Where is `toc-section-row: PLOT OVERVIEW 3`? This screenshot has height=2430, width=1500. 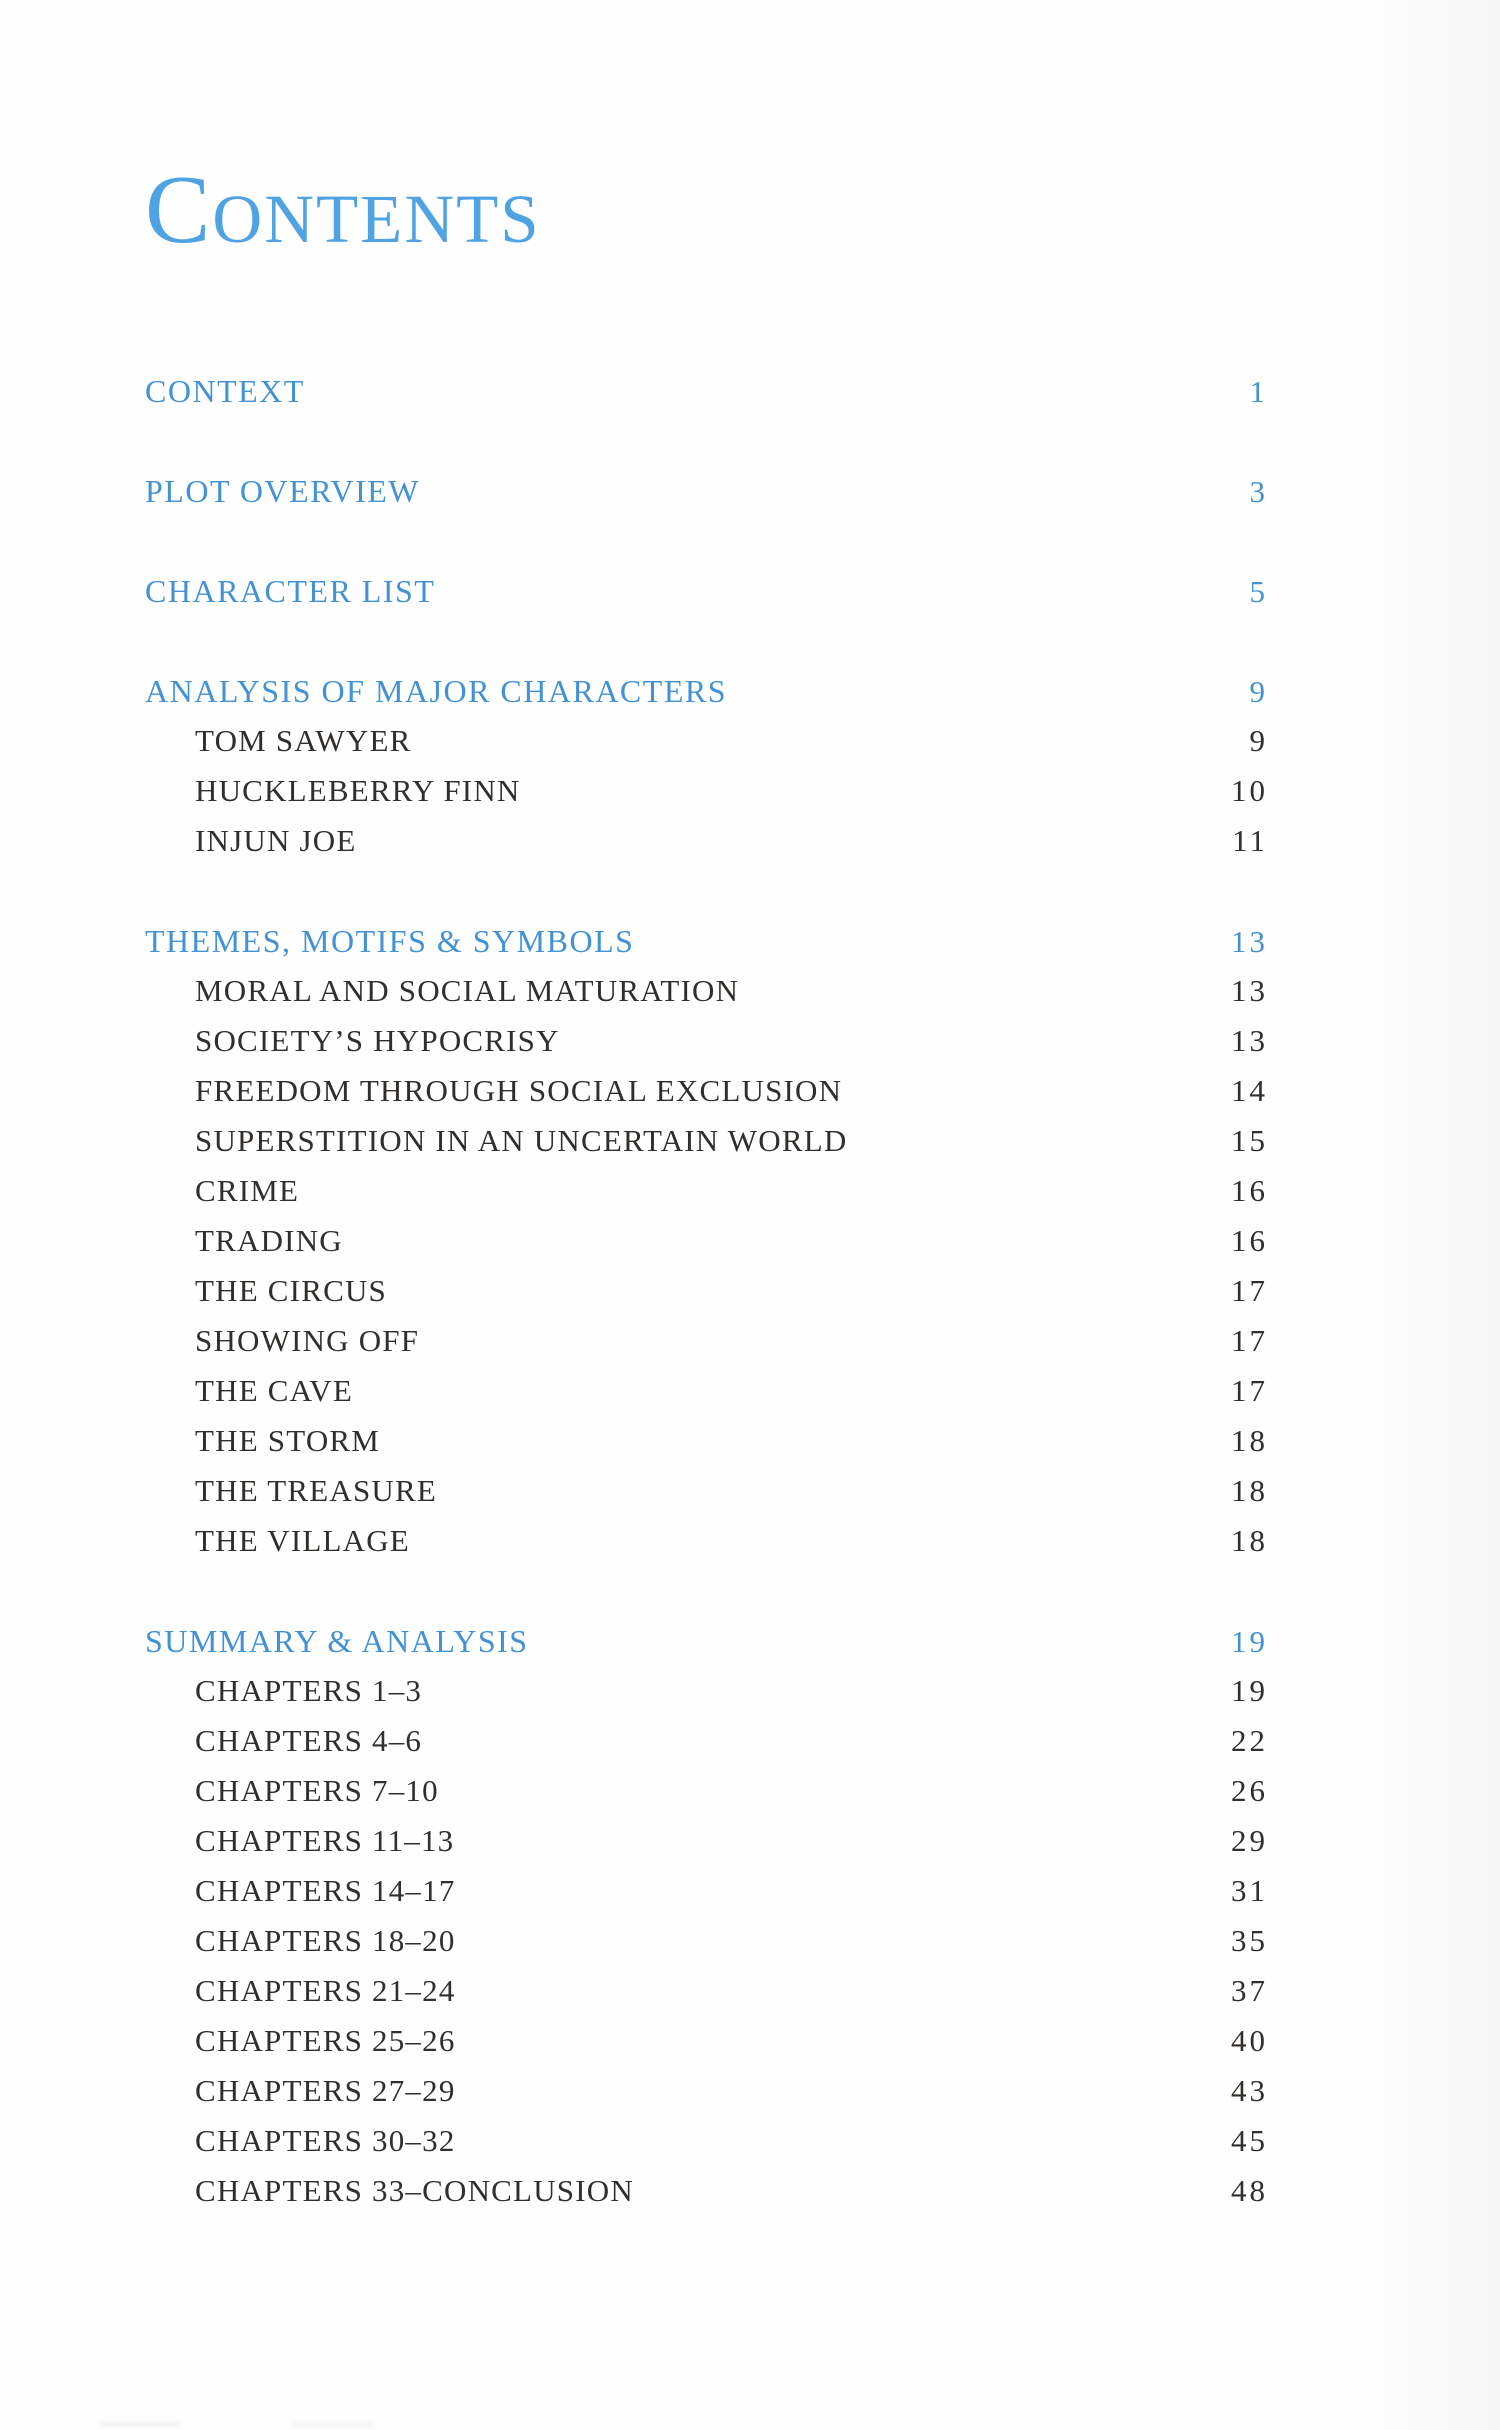
toc-section-row: PLOT OVERVIEW 3 is located at coordinates (706, 491).